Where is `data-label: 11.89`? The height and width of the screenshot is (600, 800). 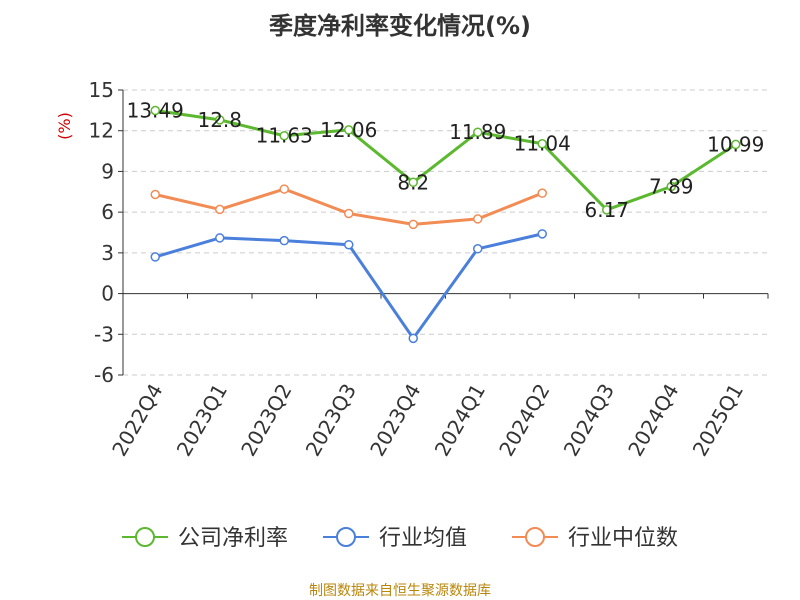 data-label: 11.89 is located at coordinates (477, 132).